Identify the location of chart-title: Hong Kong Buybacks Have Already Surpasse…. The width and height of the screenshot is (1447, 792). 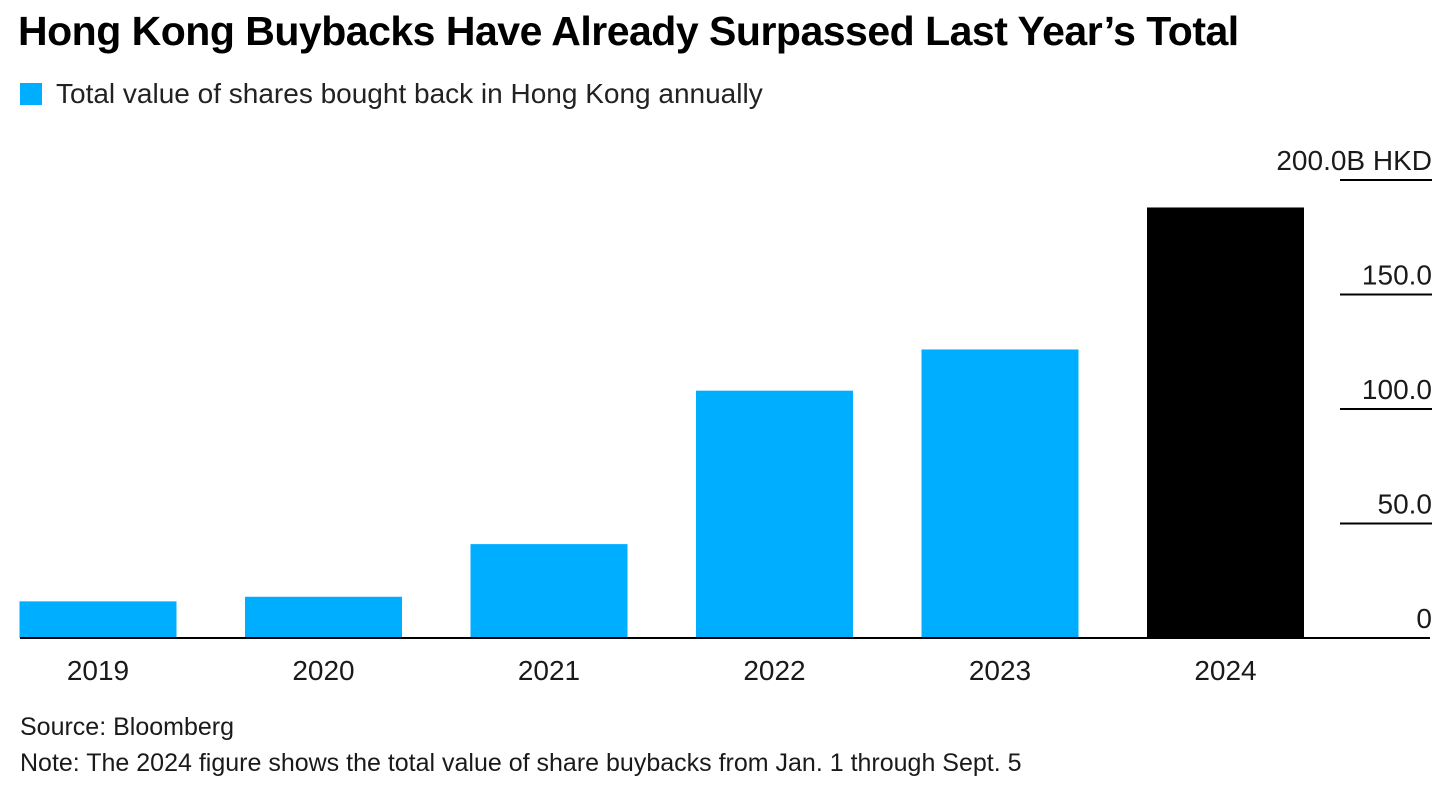
(628, 31).